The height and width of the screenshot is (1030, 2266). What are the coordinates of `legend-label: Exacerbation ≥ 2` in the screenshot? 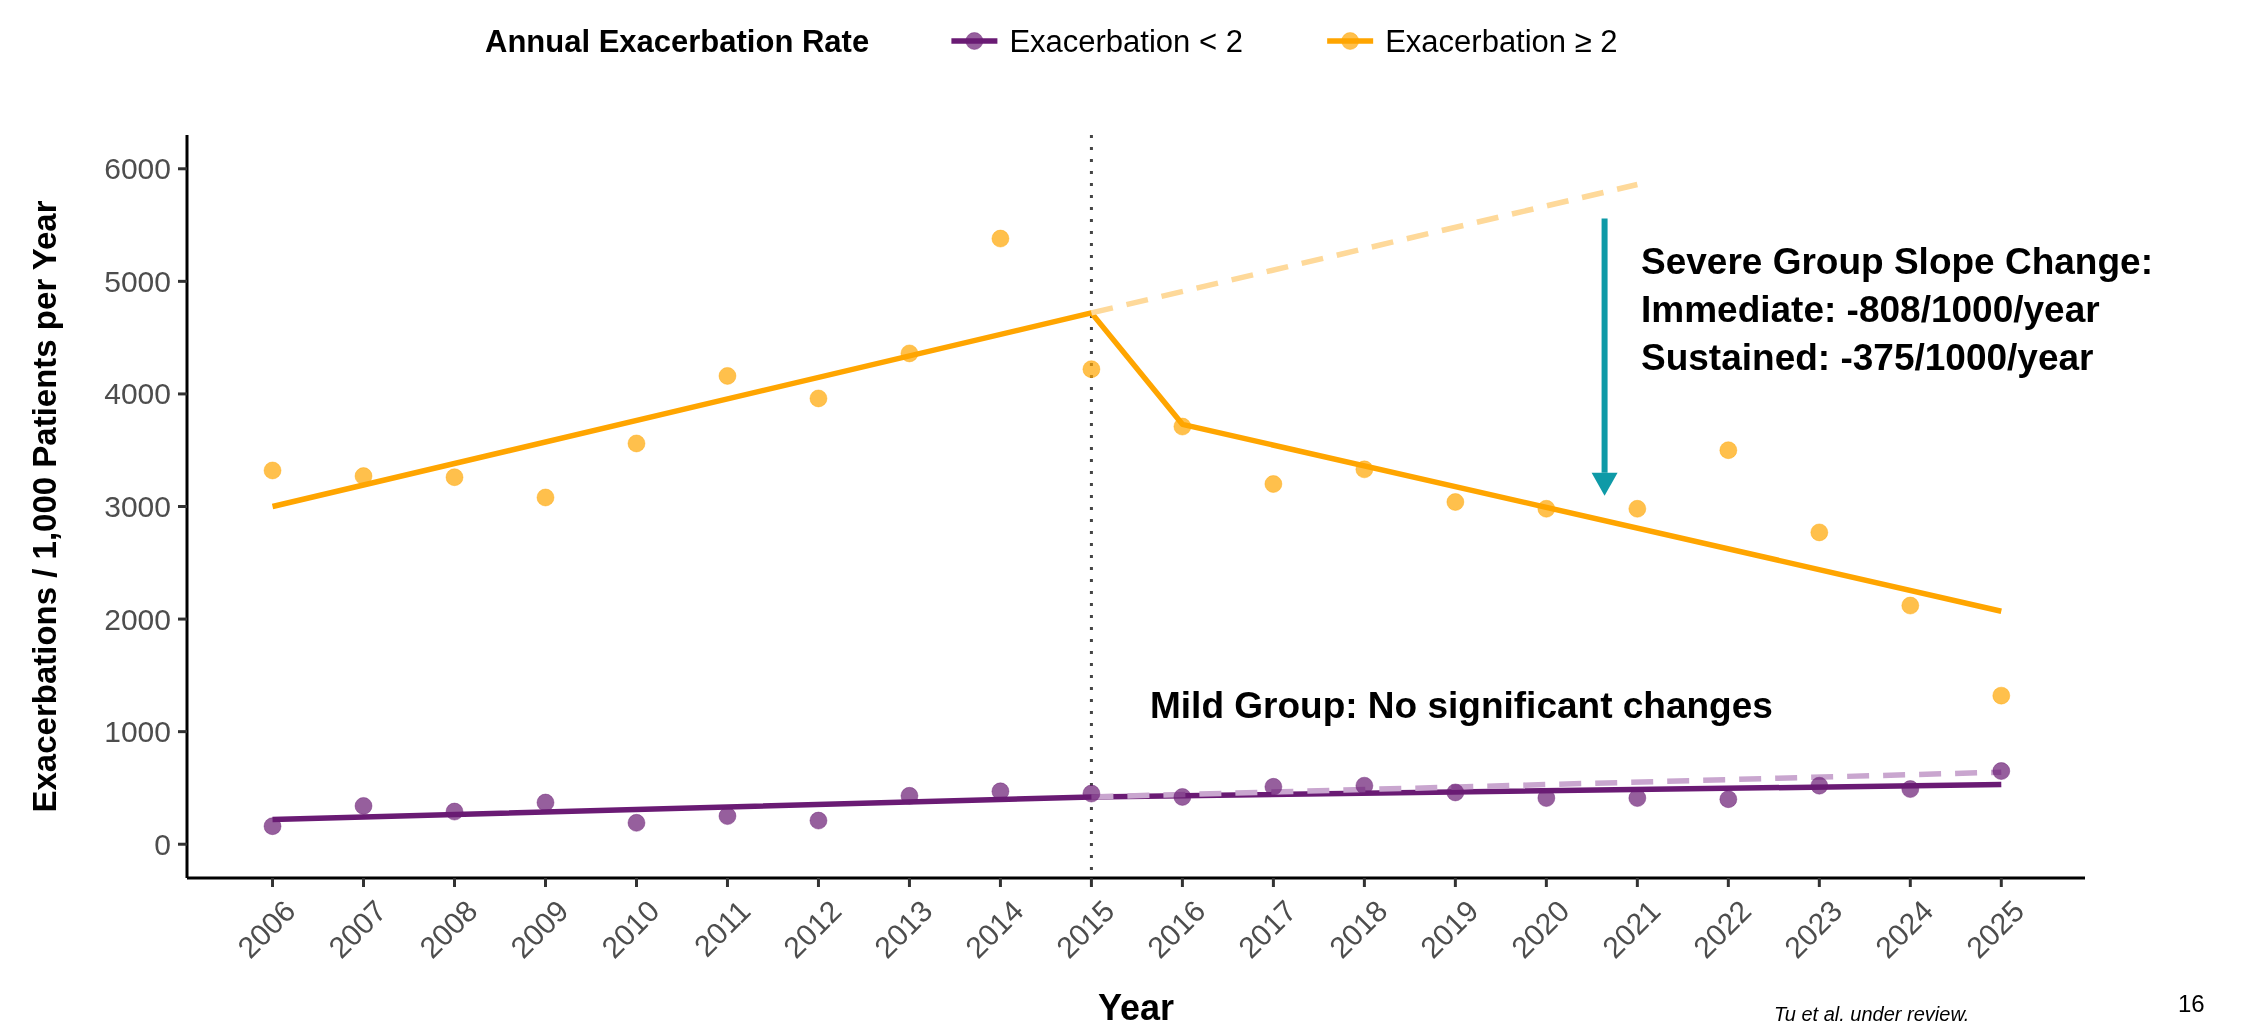 It's located at (1501, 41).